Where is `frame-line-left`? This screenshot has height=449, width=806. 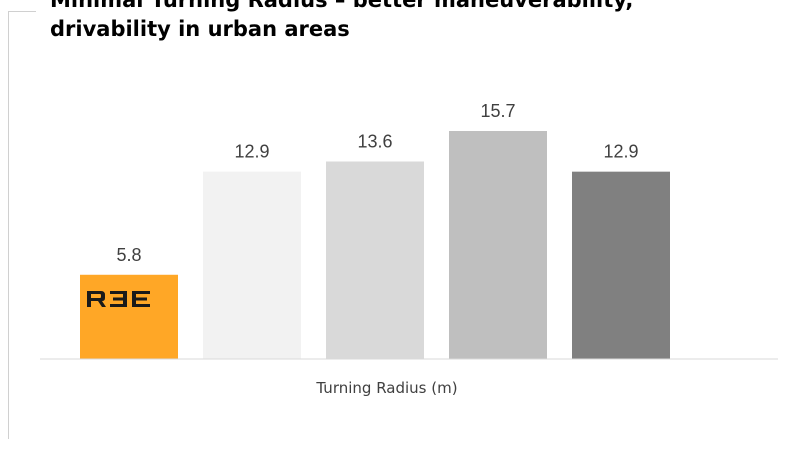 frame-line-left is located at coordinates (8, 225).